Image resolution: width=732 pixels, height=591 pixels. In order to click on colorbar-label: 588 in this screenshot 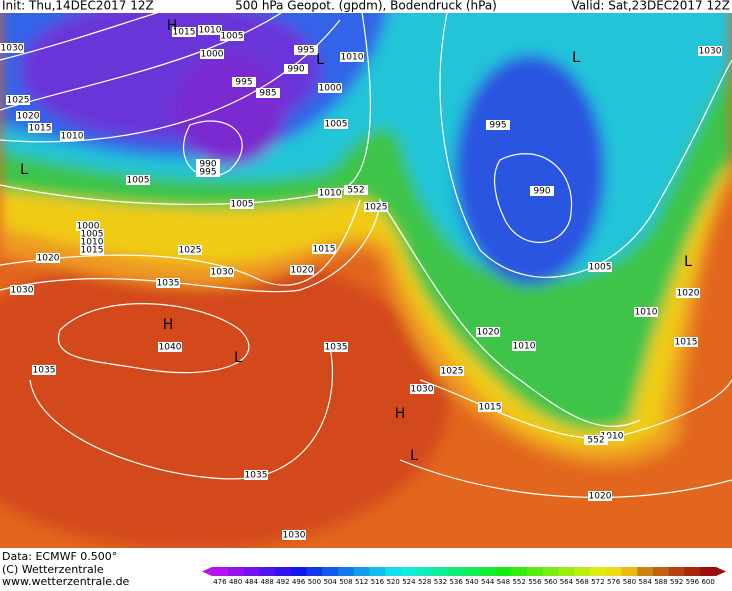, I will do `click(660, 582)`.